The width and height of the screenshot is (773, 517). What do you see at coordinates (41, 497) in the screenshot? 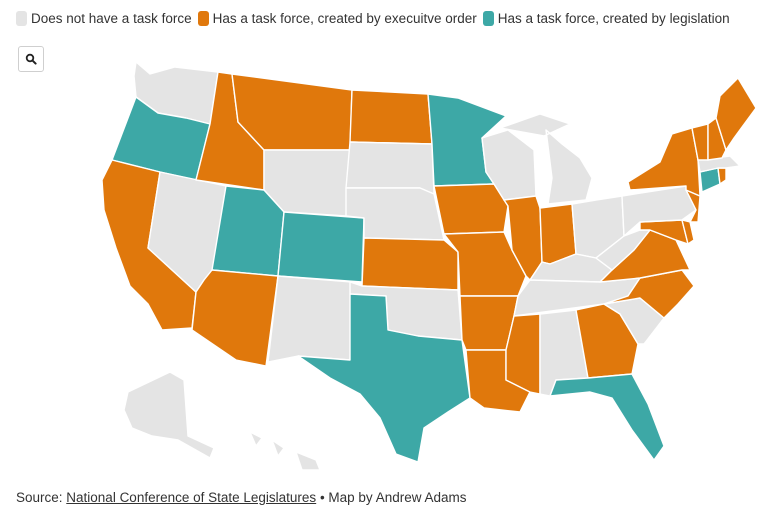
I see `source-prefix: Source:` at bounding box center [41, 497].